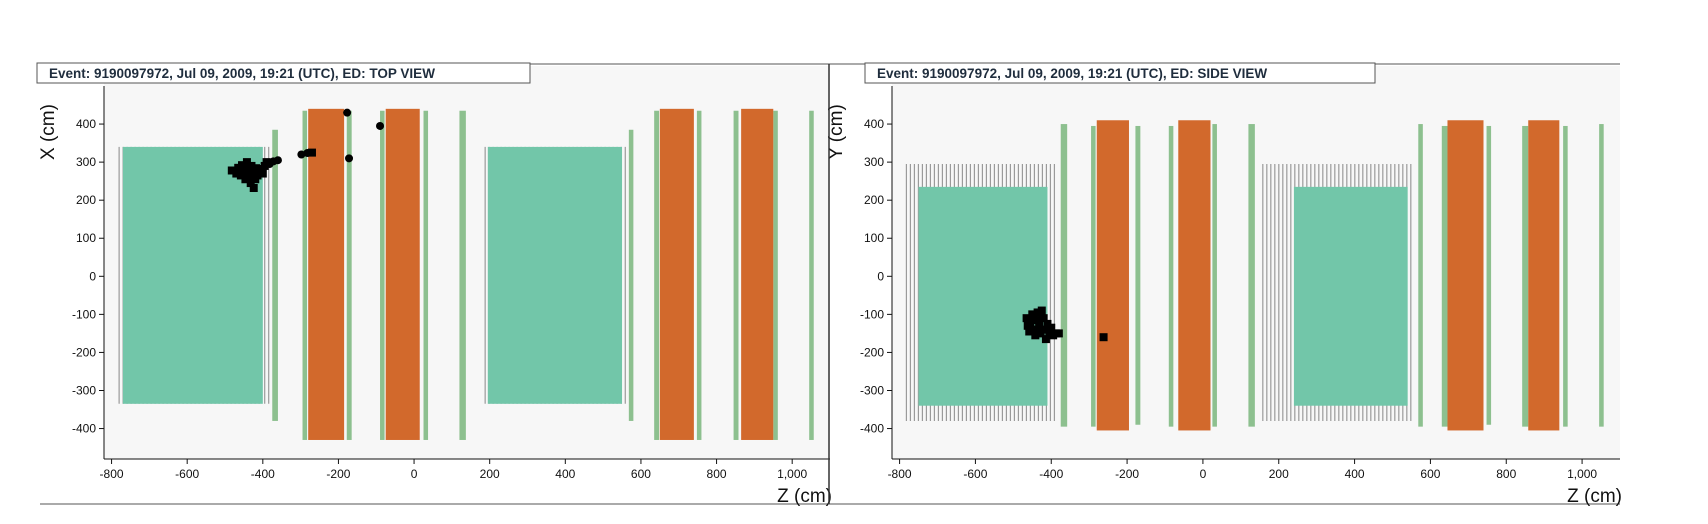 Image resolution: width=1708 pixels, height=524 pixels. I want to click on x-tick-label: 600, so click(641, 474).